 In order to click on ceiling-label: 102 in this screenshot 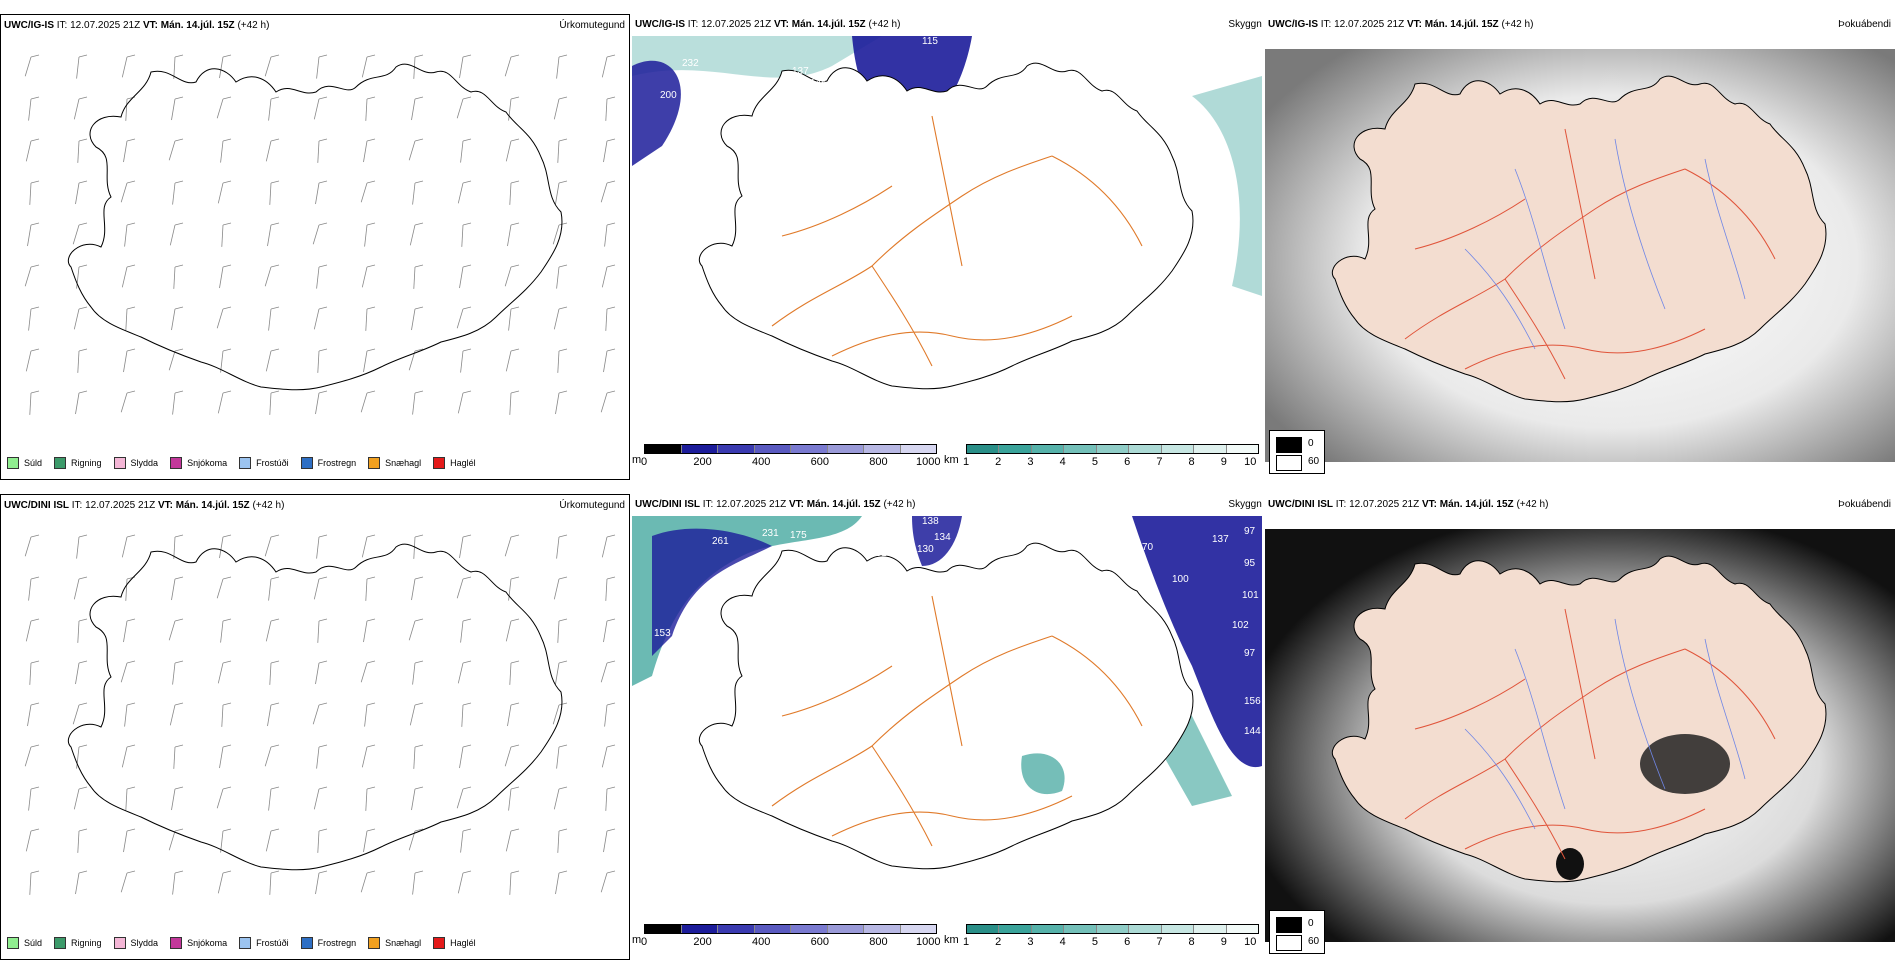, I will do `click(1240, 625)`.